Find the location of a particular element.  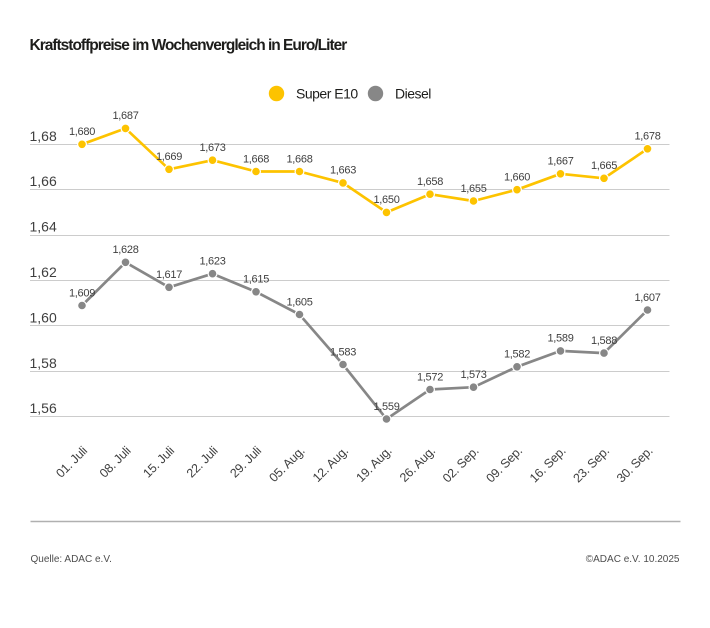

svg-text: 1,66 is located at coordinates (43, 181).